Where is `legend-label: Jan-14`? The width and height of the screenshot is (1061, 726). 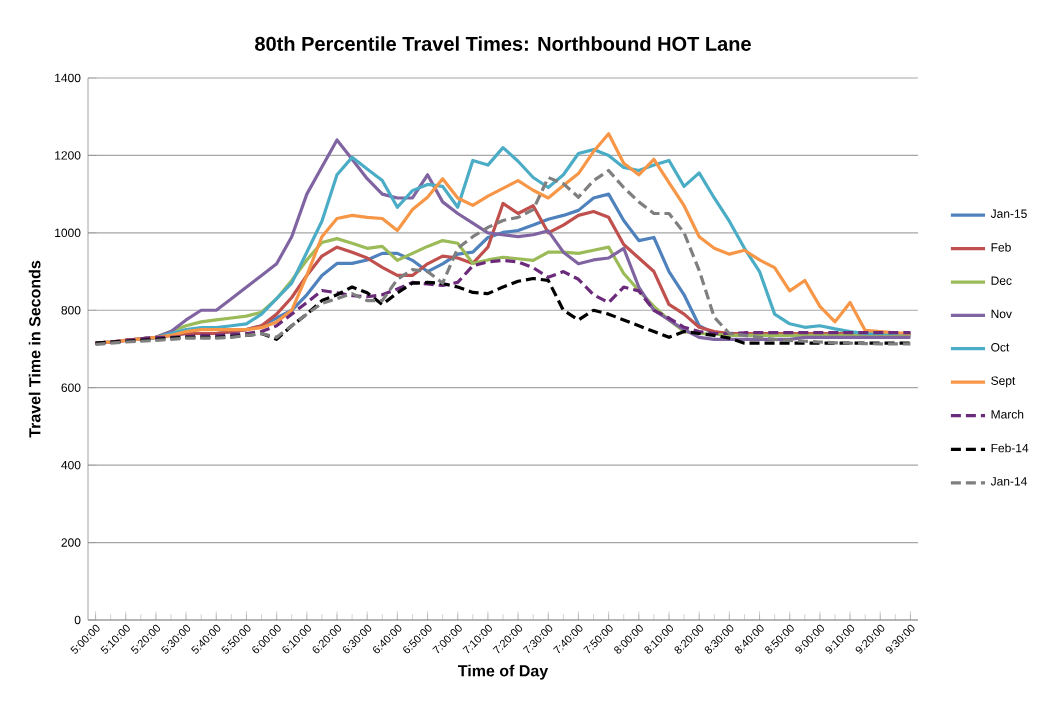
legend-label: Jan-14 is located at coordinates (1008, 481).